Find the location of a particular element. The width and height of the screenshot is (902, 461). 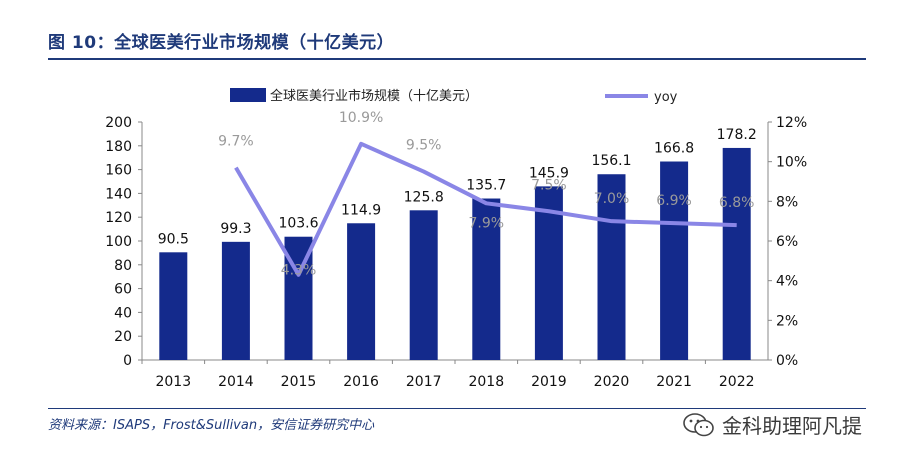

x-axis-tick-label: 2022 is located at coordinates (737, 382).